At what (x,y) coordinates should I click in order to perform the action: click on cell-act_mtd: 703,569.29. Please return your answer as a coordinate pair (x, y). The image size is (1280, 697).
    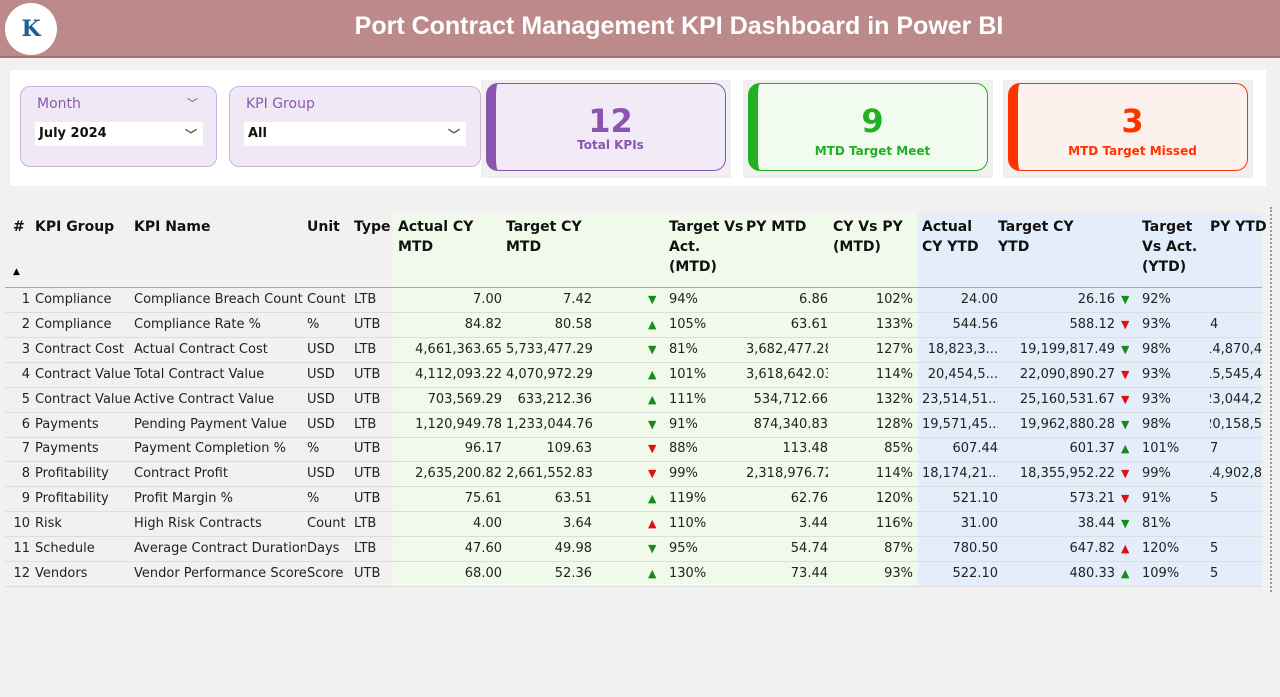
    Looking at the image, I should click on (464, 399).